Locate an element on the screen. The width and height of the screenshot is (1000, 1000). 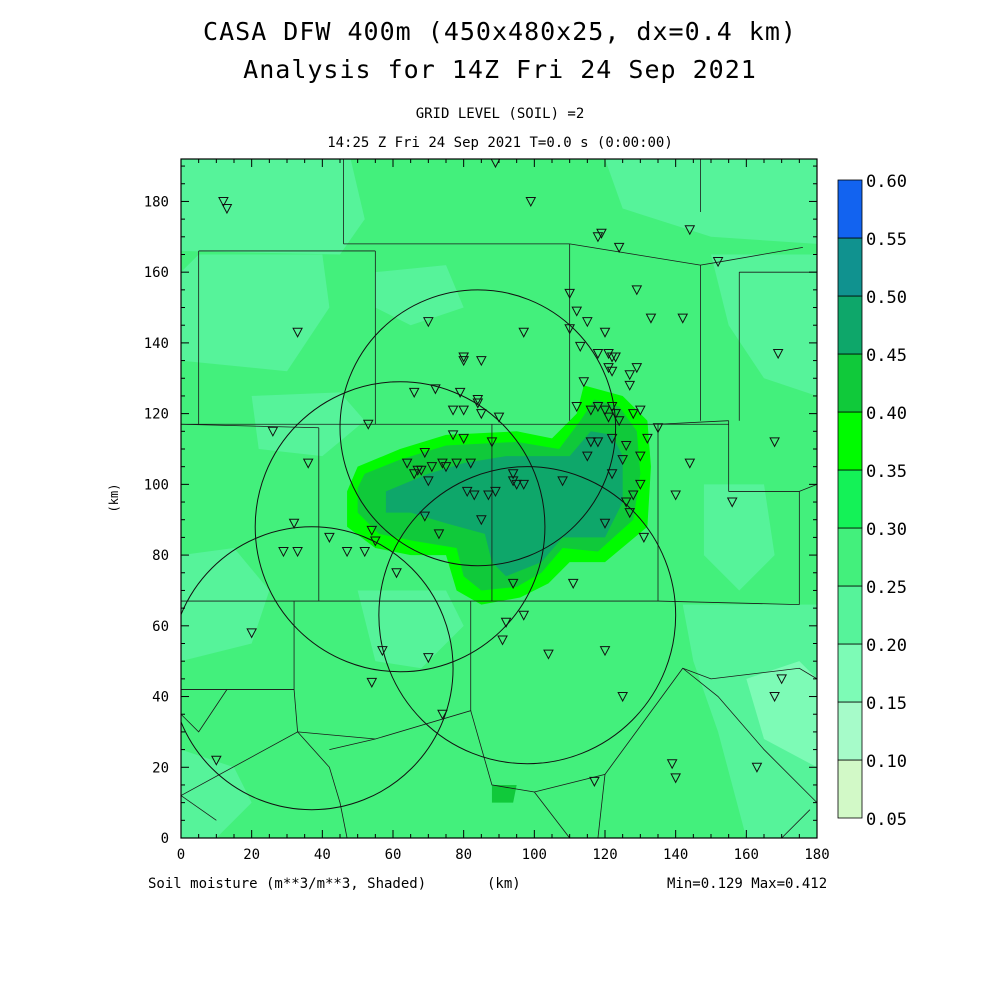
y-tick-label-40: 40 is located at coordinates (160, 698).